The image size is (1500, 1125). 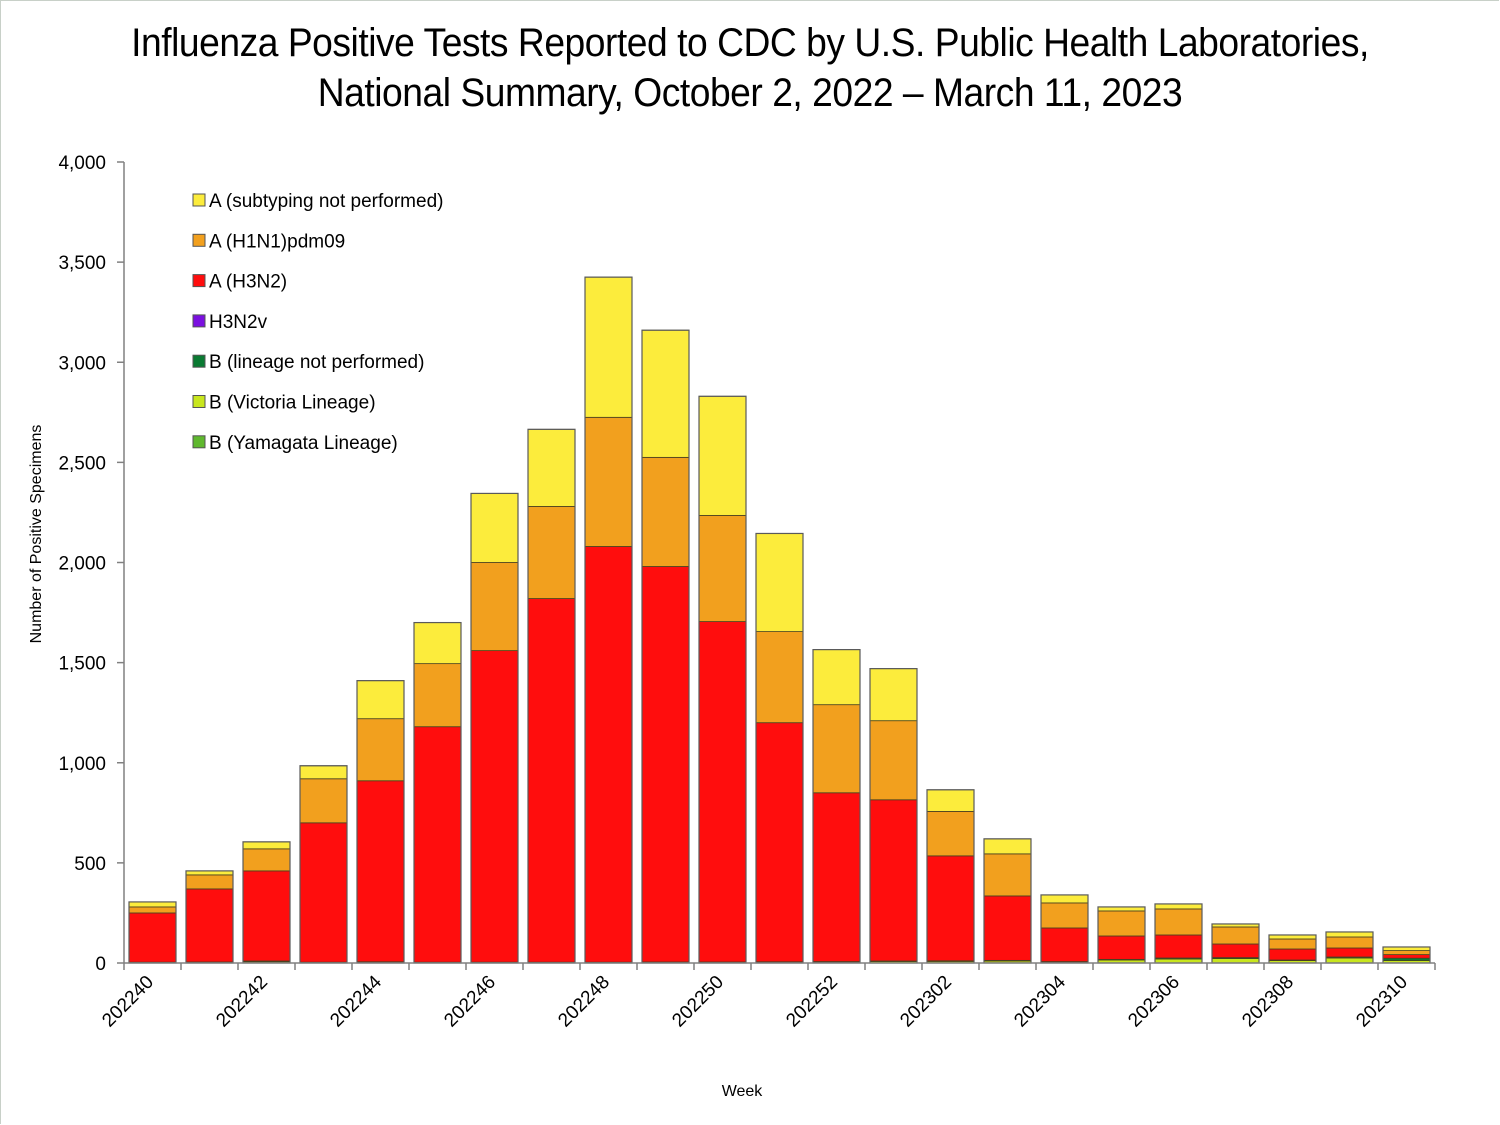 I want to click on y-tick-label: 0, so click(x=100, y=964).